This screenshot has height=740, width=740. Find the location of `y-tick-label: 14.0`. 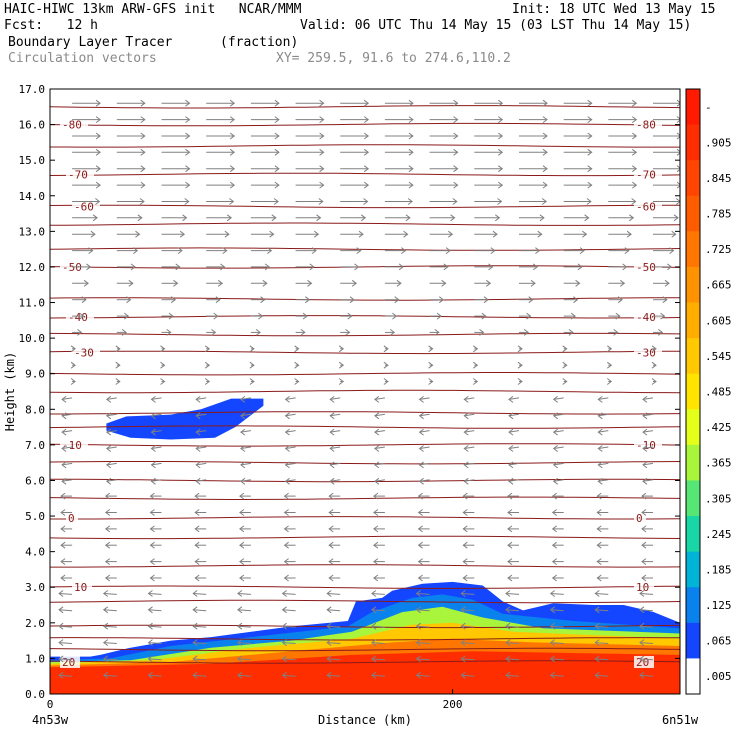

y-tick-label: 14.0 is located at coordinates (32, 196).